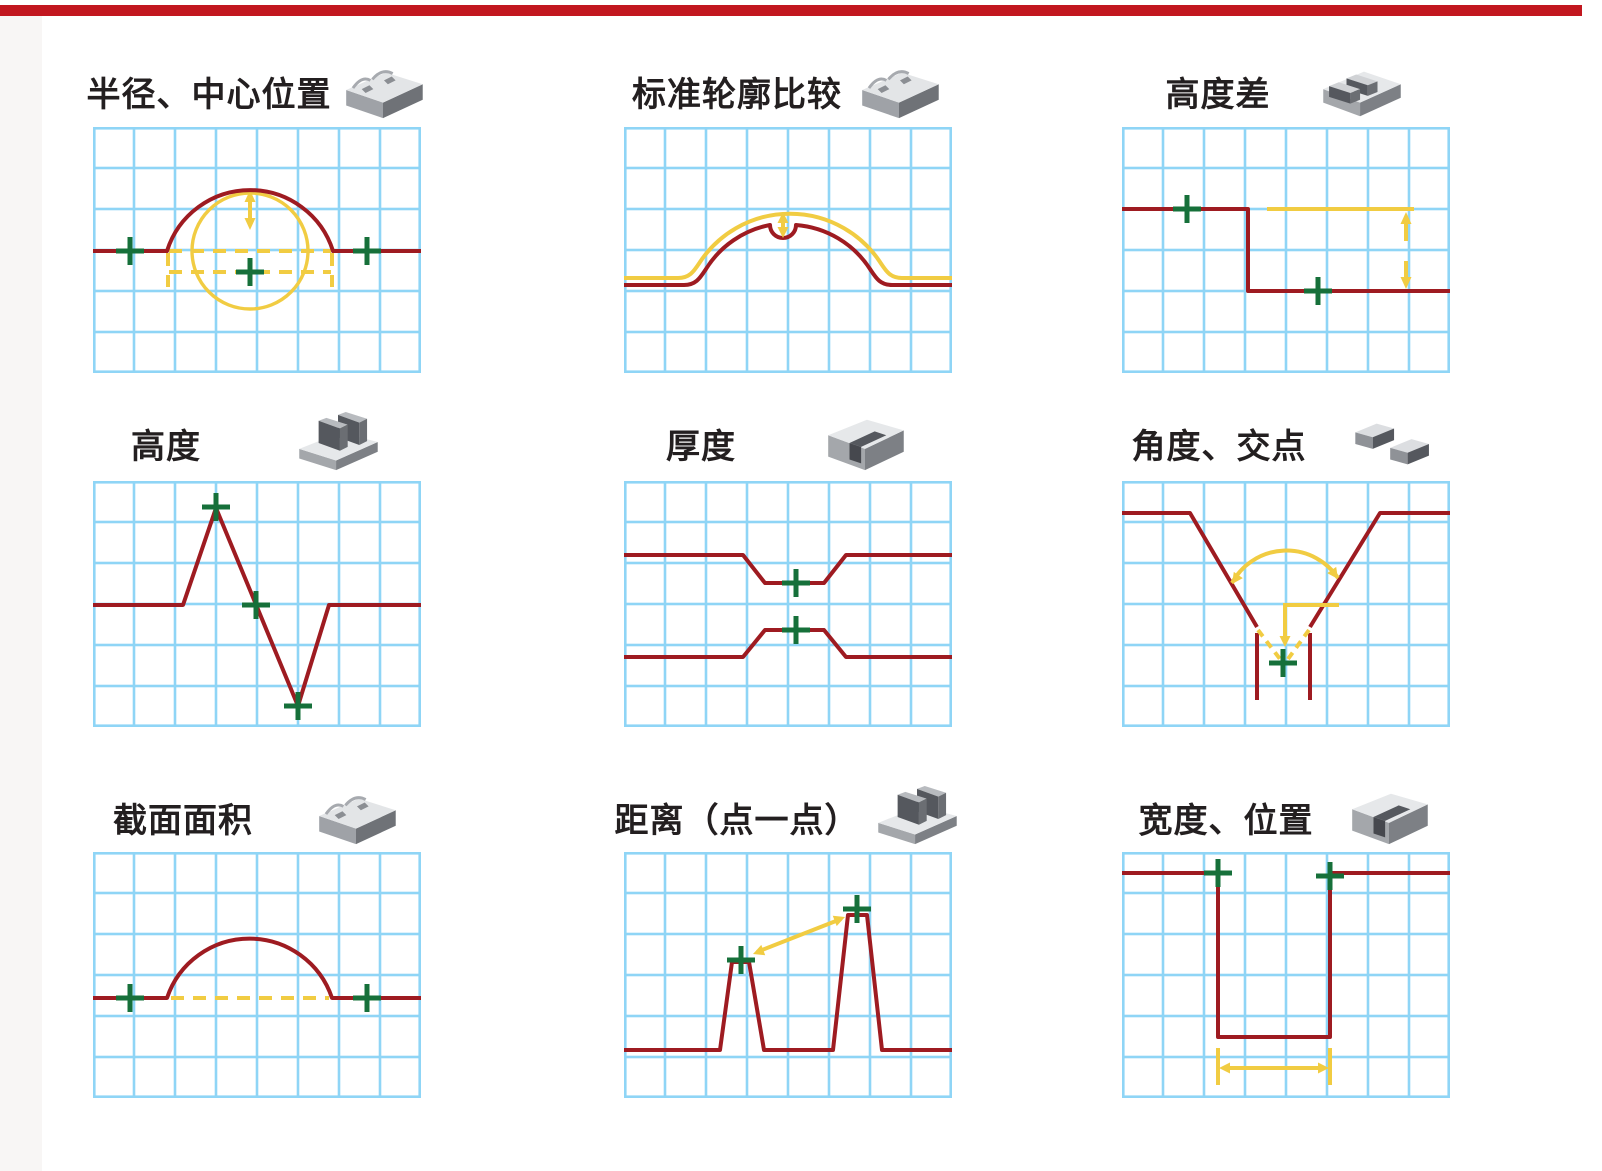 The width and height of the screenshot is (1602, 1171). I want to click on reference-profile, so click(788, 245).